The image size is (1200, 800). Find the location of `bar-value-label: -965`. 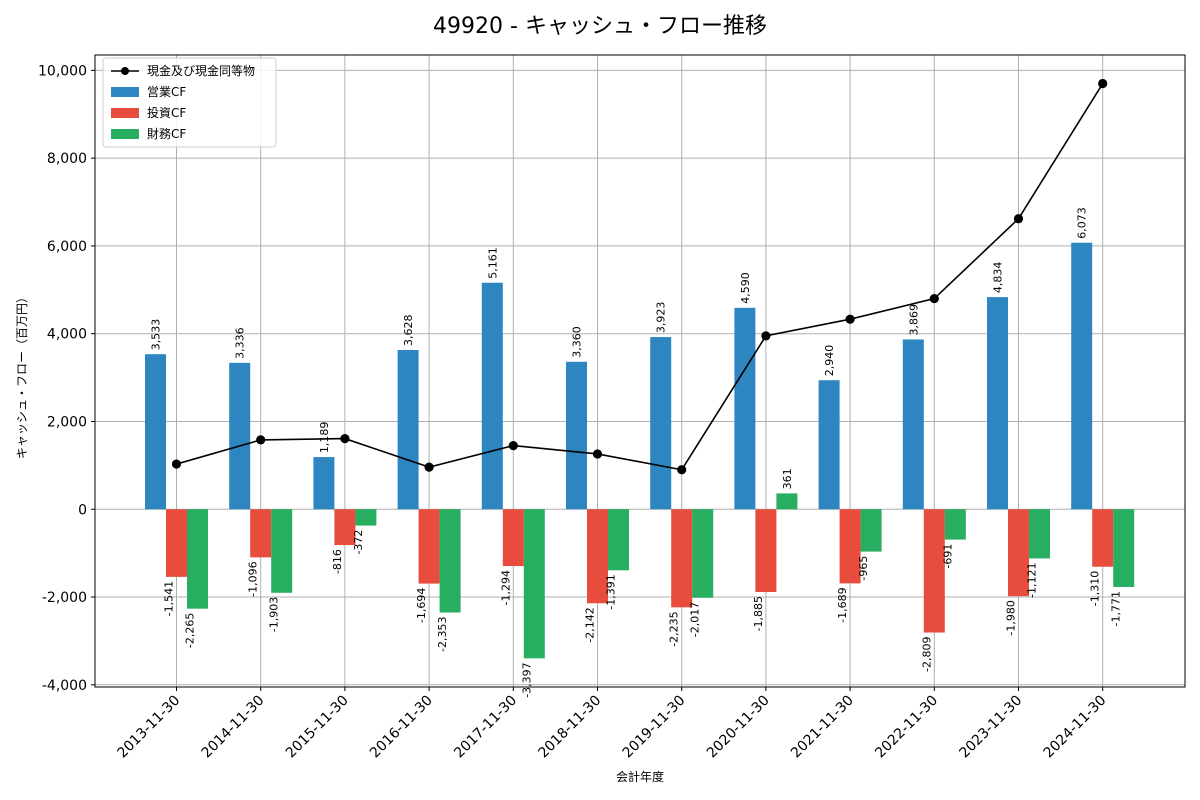

bar-value-label: -965 is located at coordinates (863, 568).